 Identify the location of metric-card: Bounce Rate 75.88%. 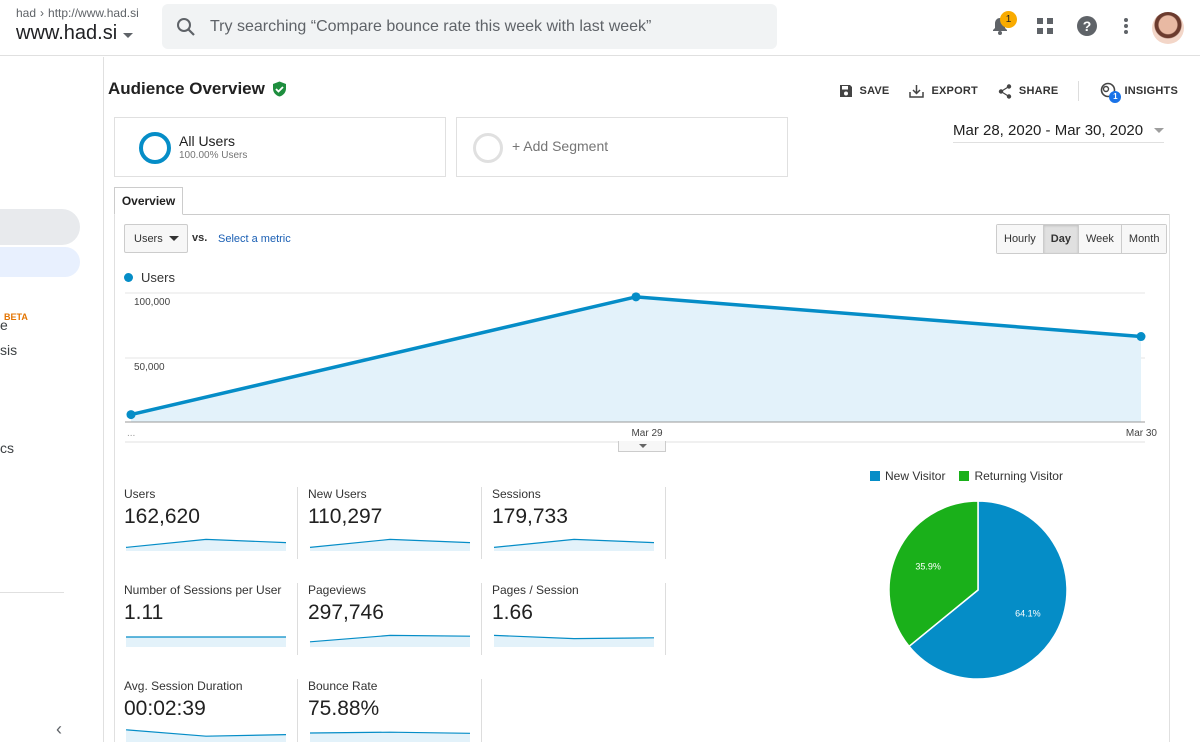
(400, 710).